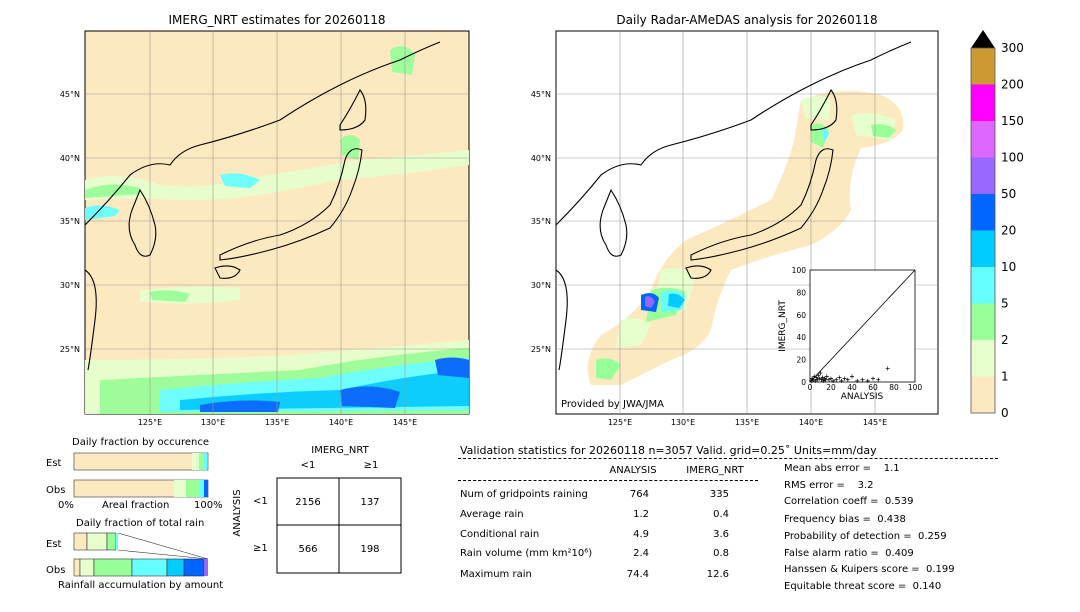 The image size is (1080, 612). Describe the element at coordinates (237, 513) in the screenshot. I see `contingency-row-title: ANALYSIS` at that location.